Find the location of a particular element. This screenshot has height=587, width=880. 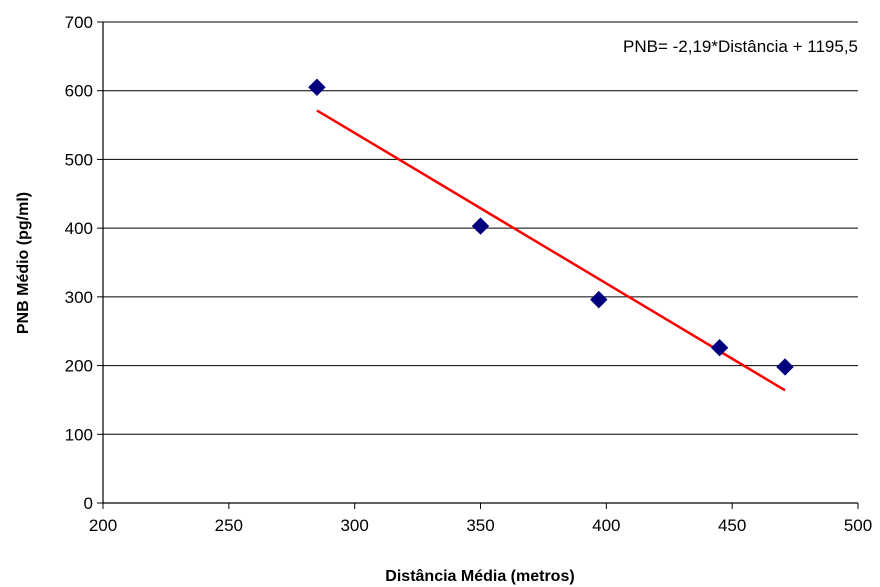

y-tick-label: 400 is located at coordinates (79, 228).